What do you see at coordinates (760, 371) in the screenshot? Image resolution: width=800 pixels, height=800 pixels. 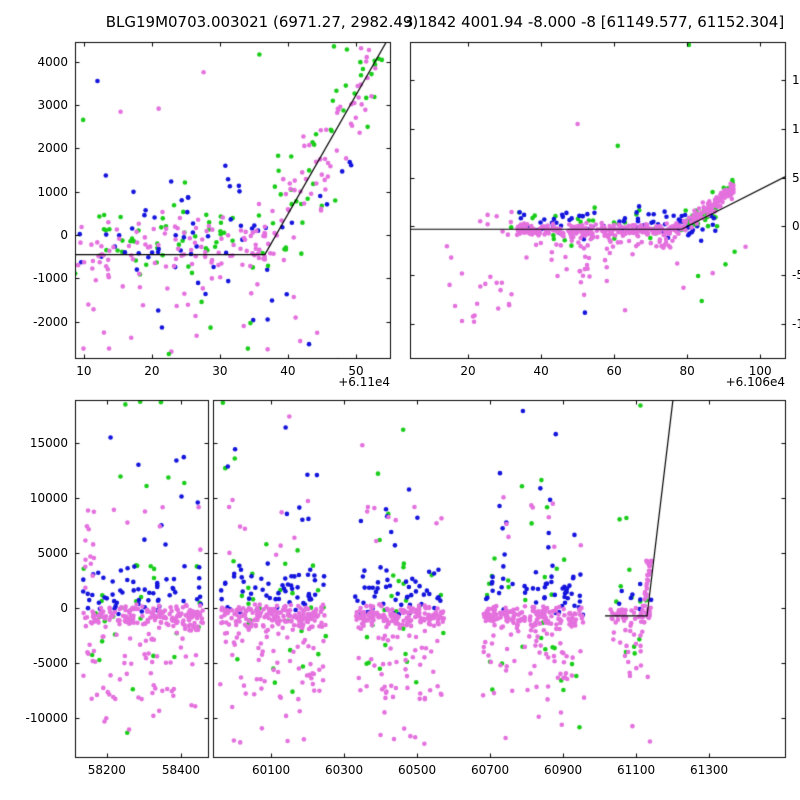 I see `x-tick-label: 100` at bounding box center [760, 371].